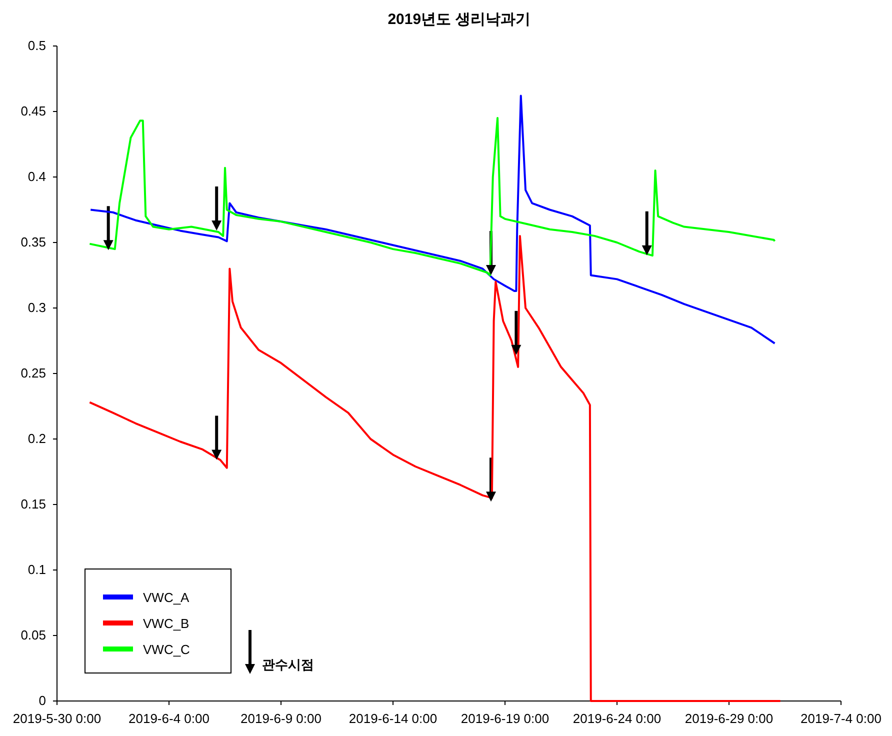  Describe the element at coordinates (37, 307) in the screenshot. I see `y-tick-label: 0.3` at that location.